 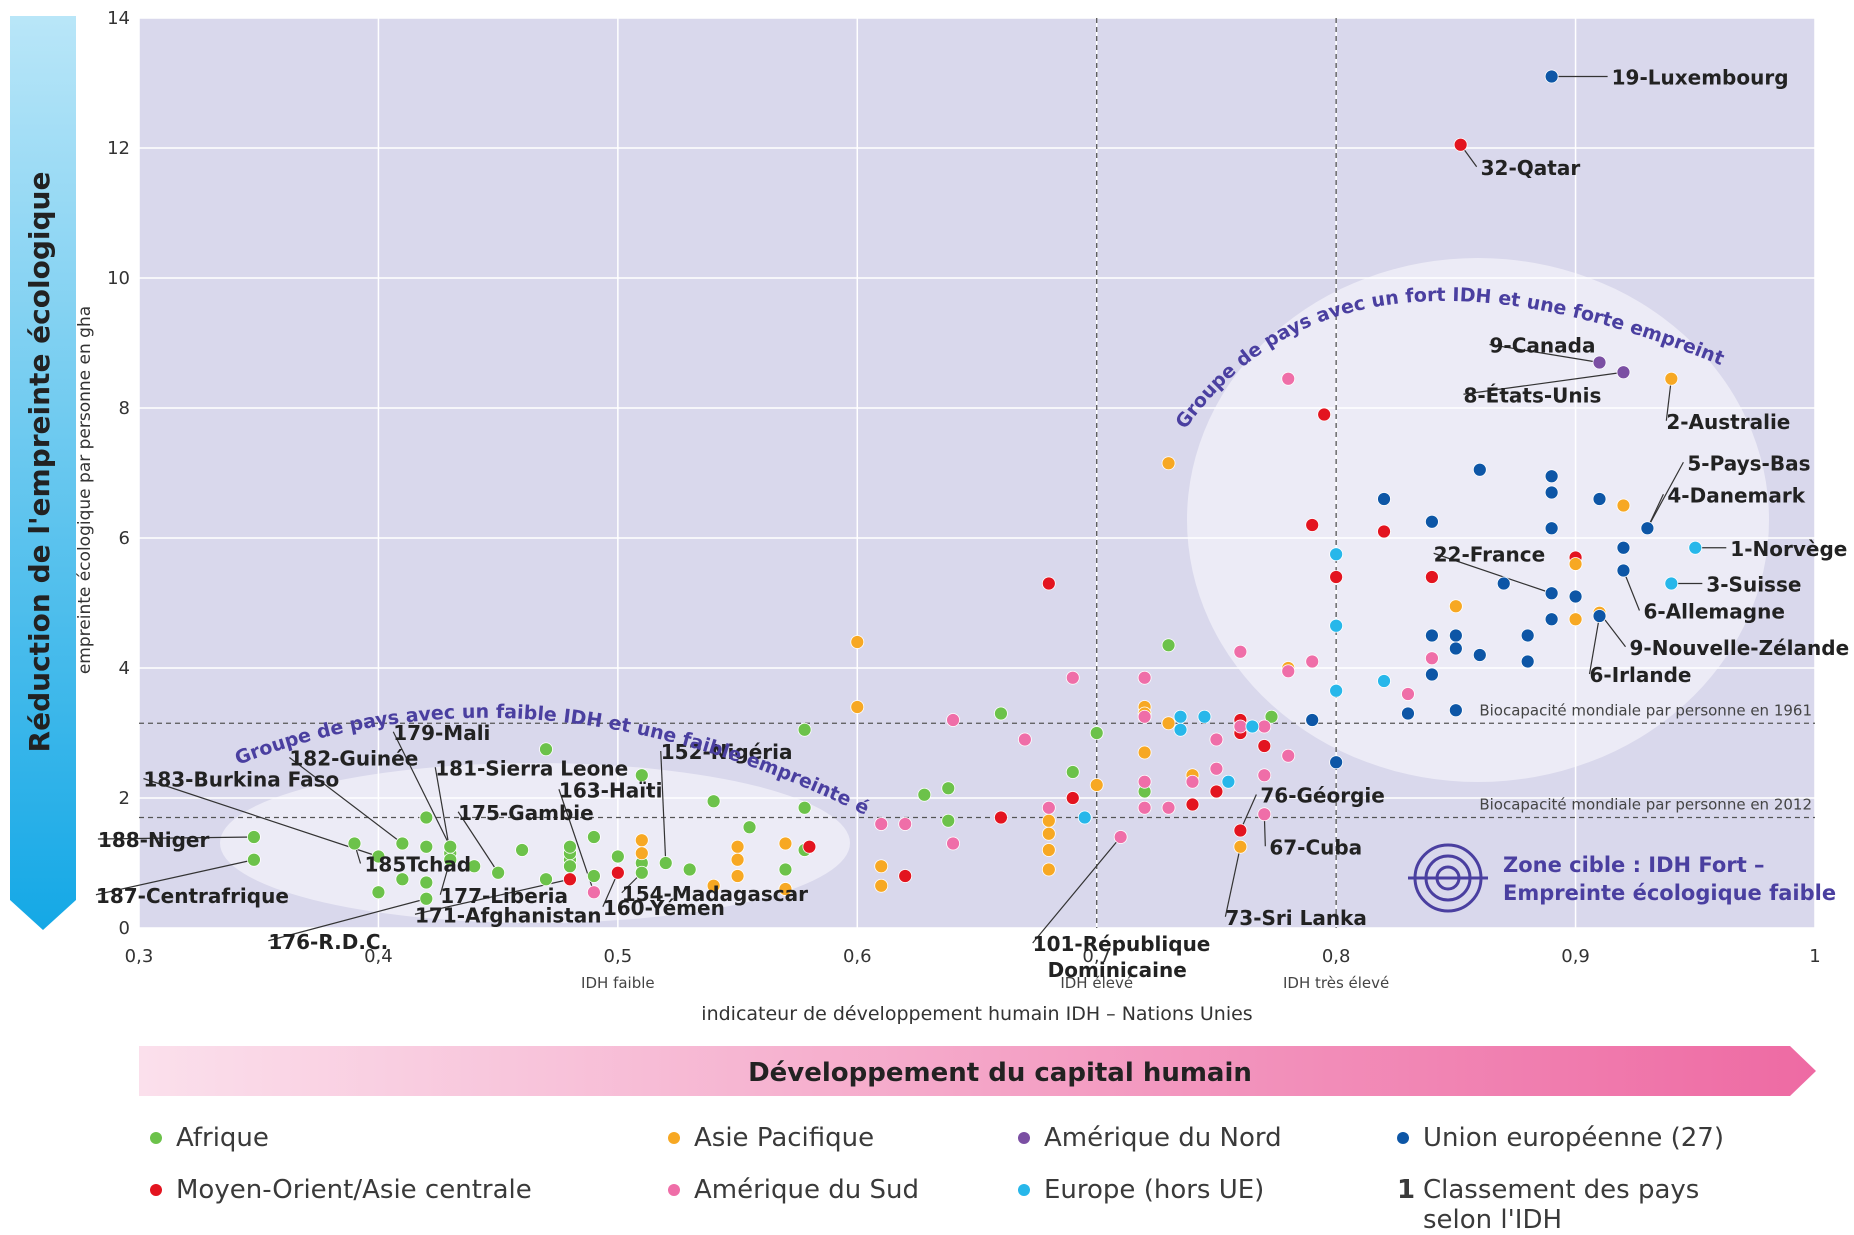 What do you see at coordinates (1575, 956) in the screenshot?
I see `x-tick-label: 0,9` at bounding box center [1575, 956].